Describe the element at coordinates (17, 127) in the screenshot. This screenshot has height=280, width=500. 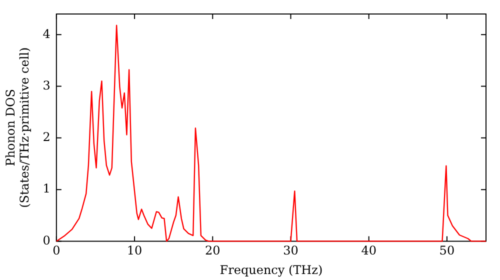
I see `y-axis-title: Phonon DOS (States/THz·primitive cell)` at that location.